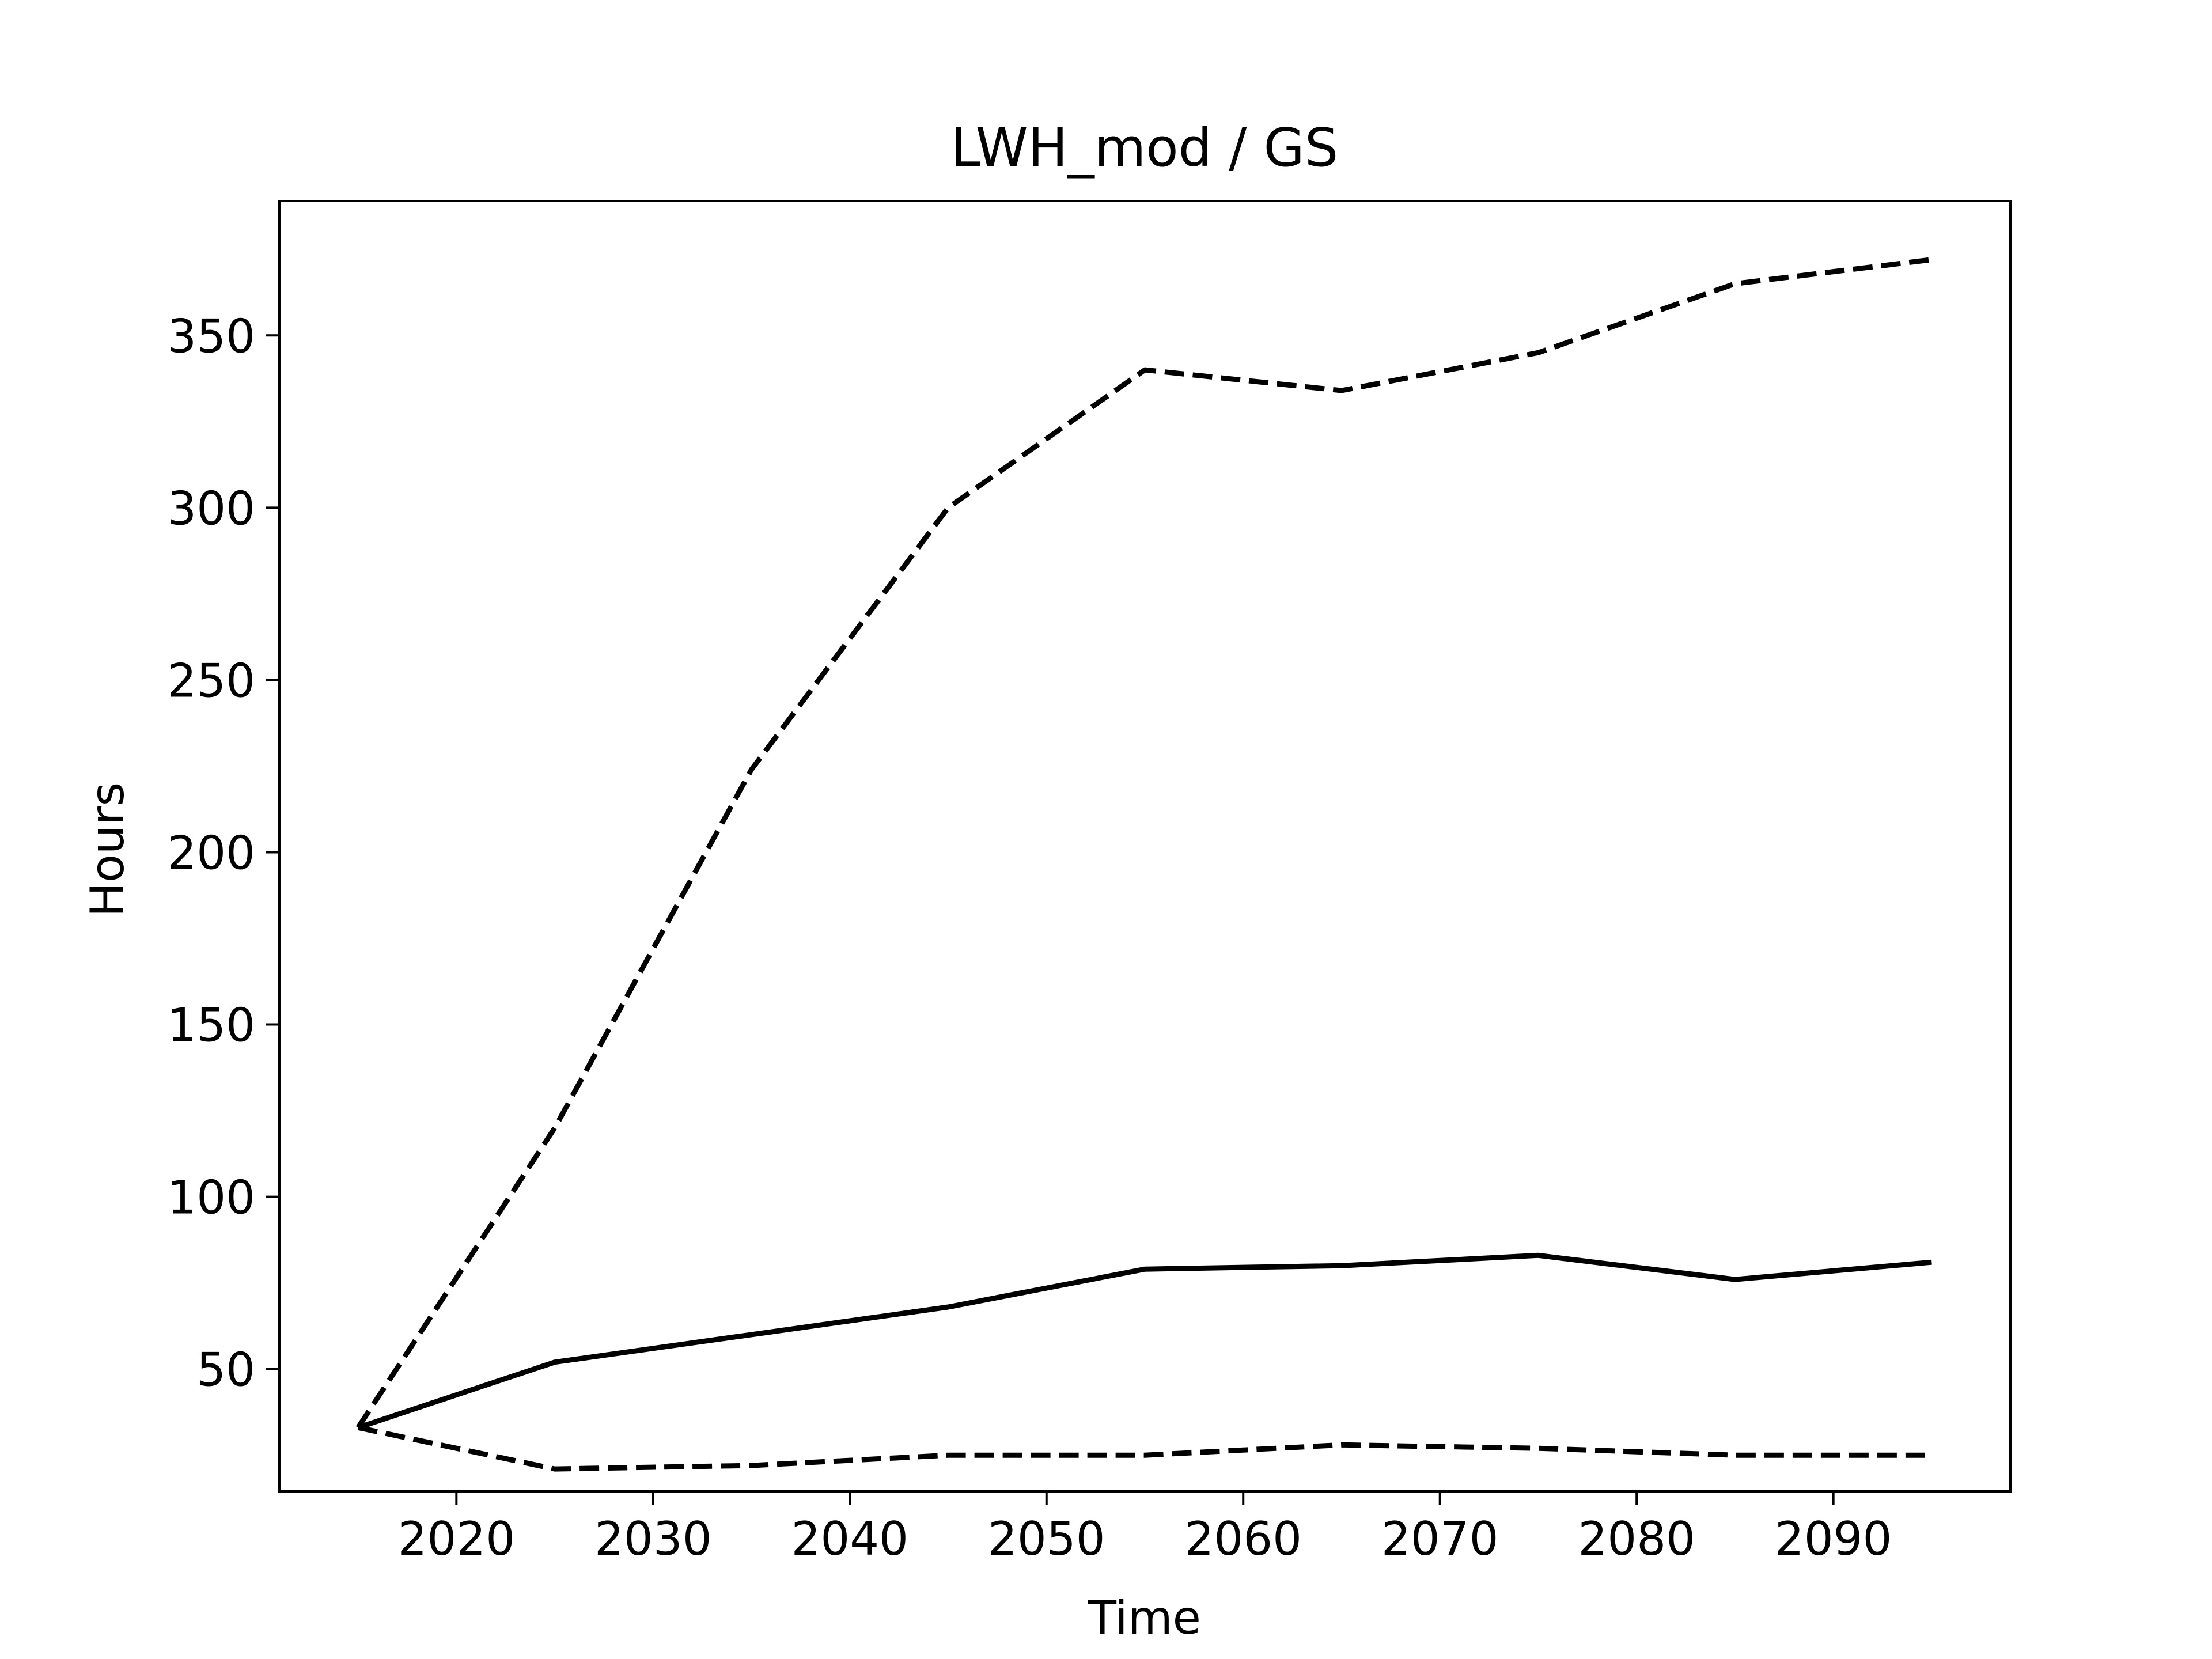 This screenshot has width=2212, height=1659. Describe the element at coordinates (1144, 1618) in the screenshot. I see `x-axis-label: Time` at that location.